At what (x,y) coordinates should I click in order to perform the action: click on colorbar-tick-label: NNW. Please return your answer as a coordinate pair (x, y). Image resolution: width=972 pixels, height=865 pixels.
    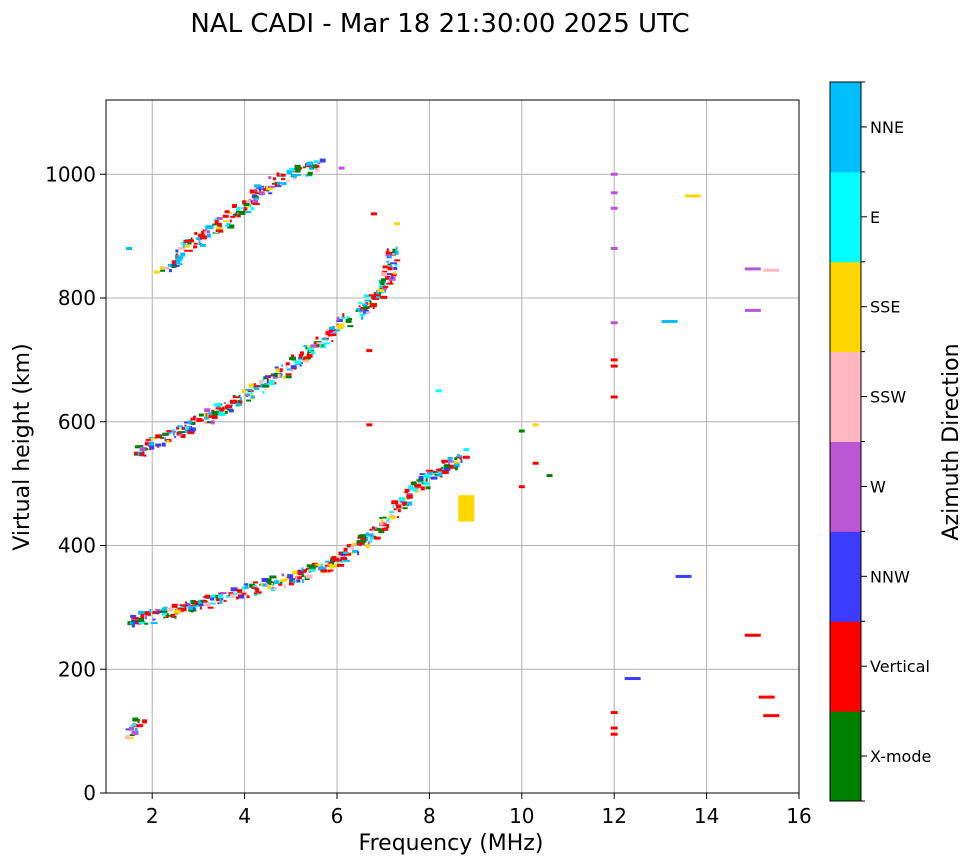
    Looking at the image, I should click on (890, 576).